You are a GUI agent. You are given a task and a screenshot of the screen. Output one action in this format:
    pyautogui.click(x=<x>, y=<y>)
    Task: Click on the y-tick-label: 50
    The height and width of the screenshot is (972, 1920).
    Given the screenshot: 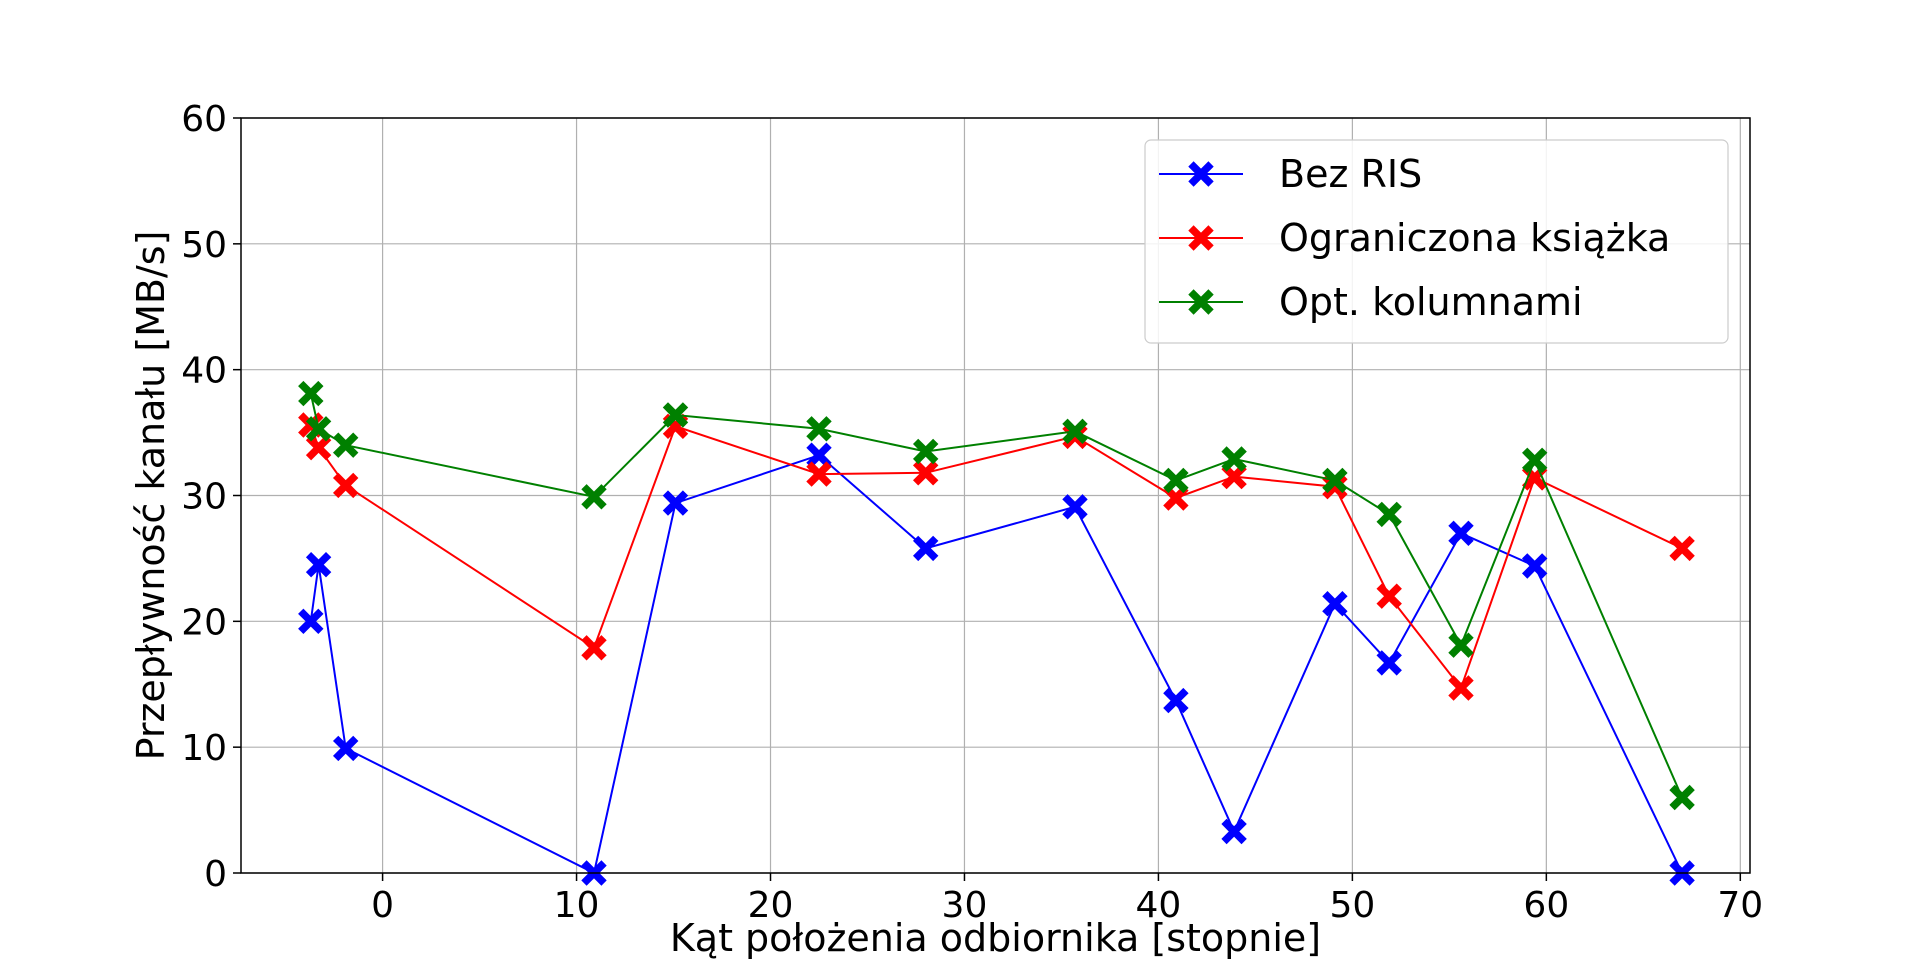 What is the action you would take?
    pyautogui.click(x=204, y=245)
    